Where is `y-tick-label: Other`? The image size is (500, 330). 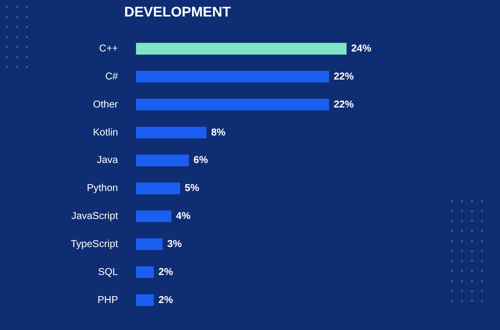 y-tick-label: Other is located at coordinates (105, 104).